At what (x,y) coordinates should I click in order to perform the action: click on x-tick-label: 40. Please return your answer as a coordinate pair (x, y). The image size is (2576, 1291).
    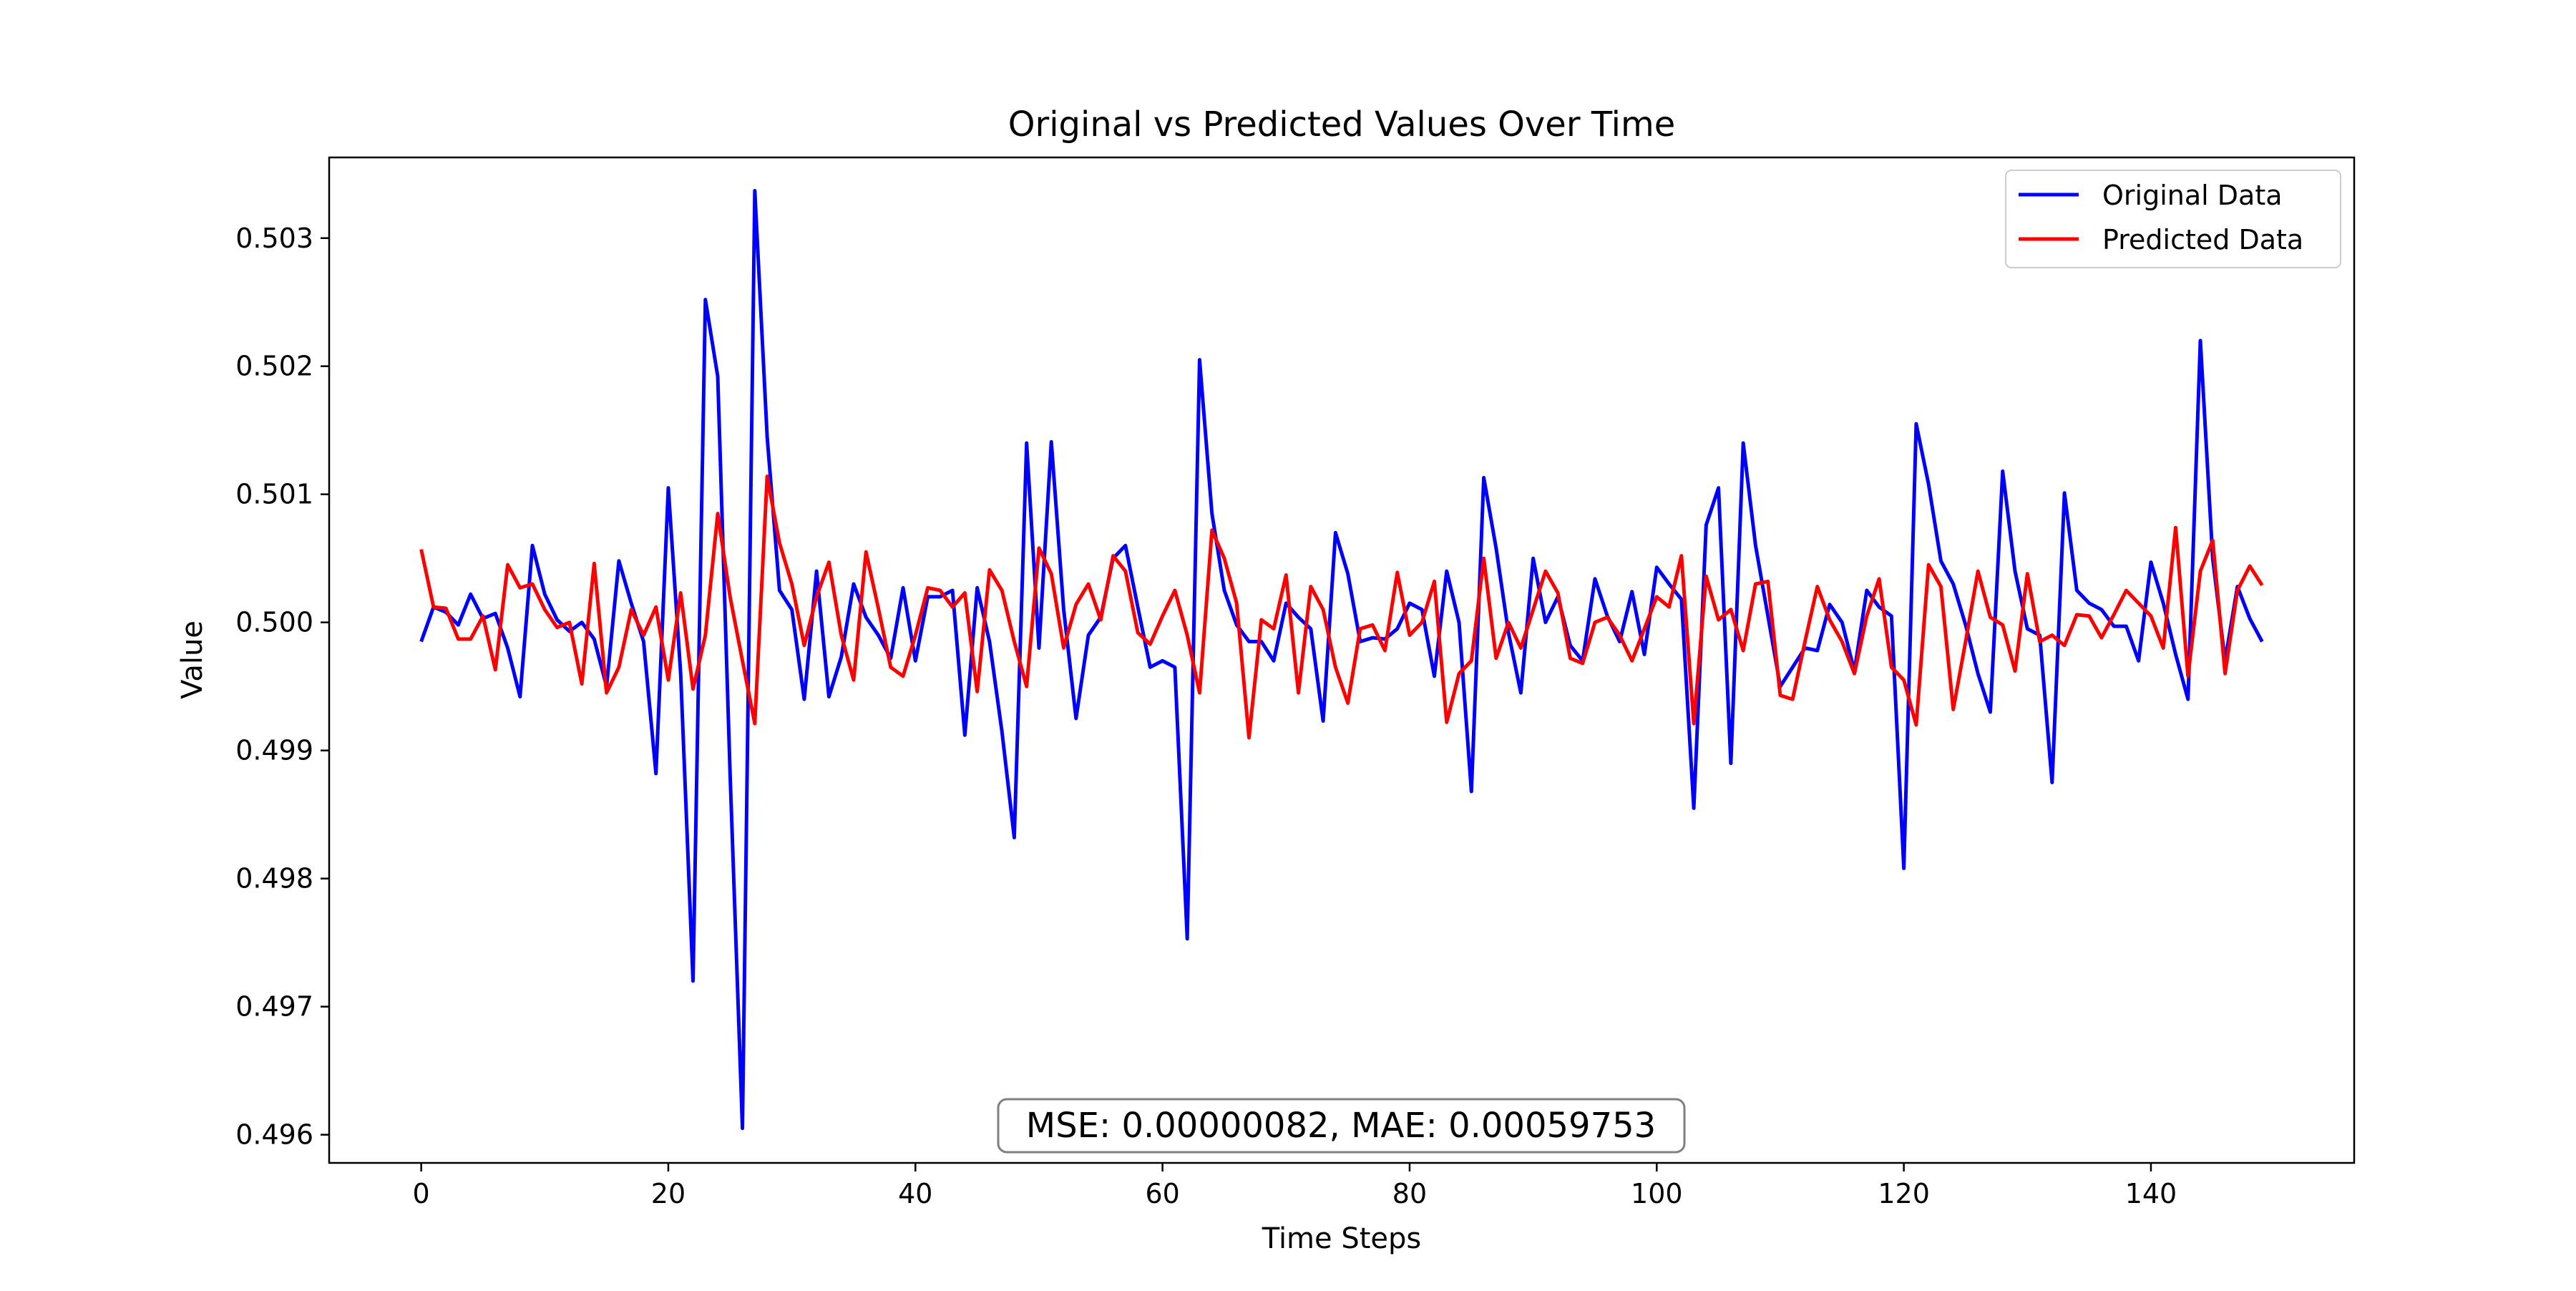
    Looking at the image, I should click on (915, 1193).